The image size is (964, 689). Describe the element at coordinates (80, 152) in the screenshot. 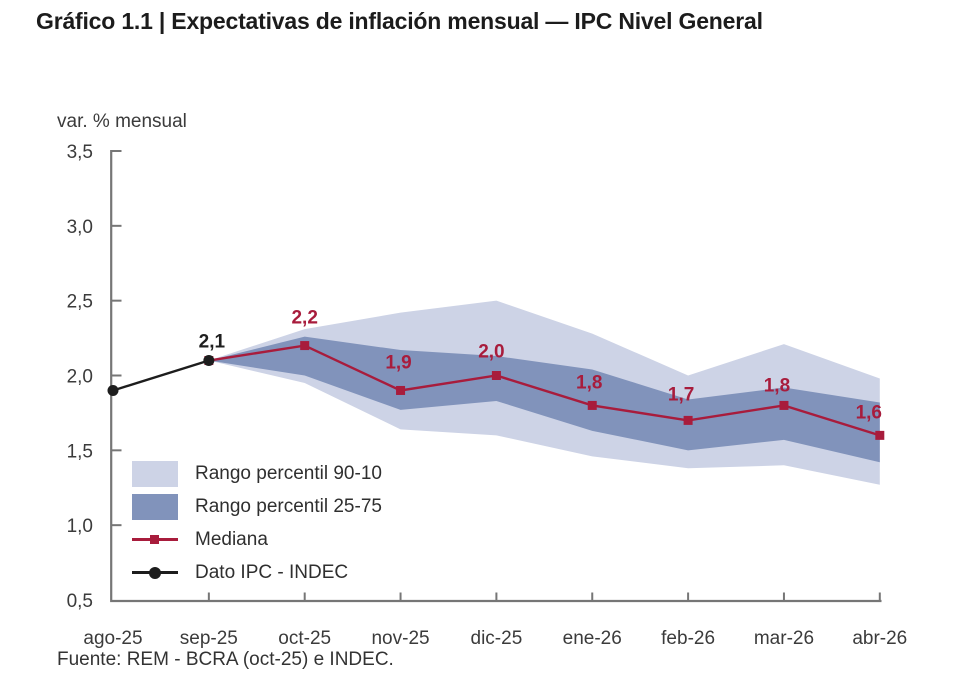

I see `y-tick-label: 3,5` at that location.